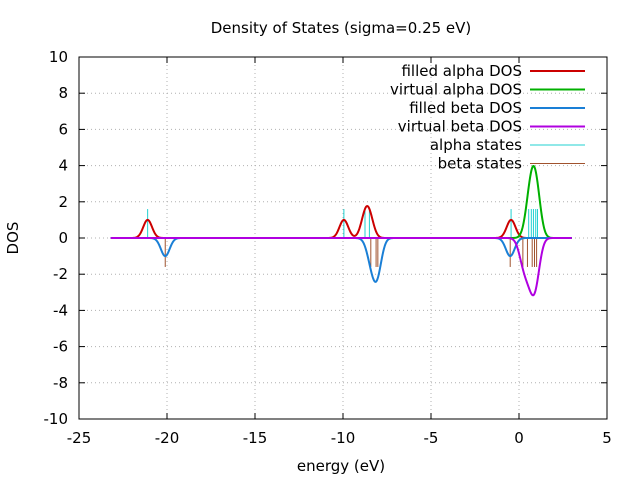  I want to click on legend-label-virtual-beta-dos: virtual beta DOS, so click(460, 127).